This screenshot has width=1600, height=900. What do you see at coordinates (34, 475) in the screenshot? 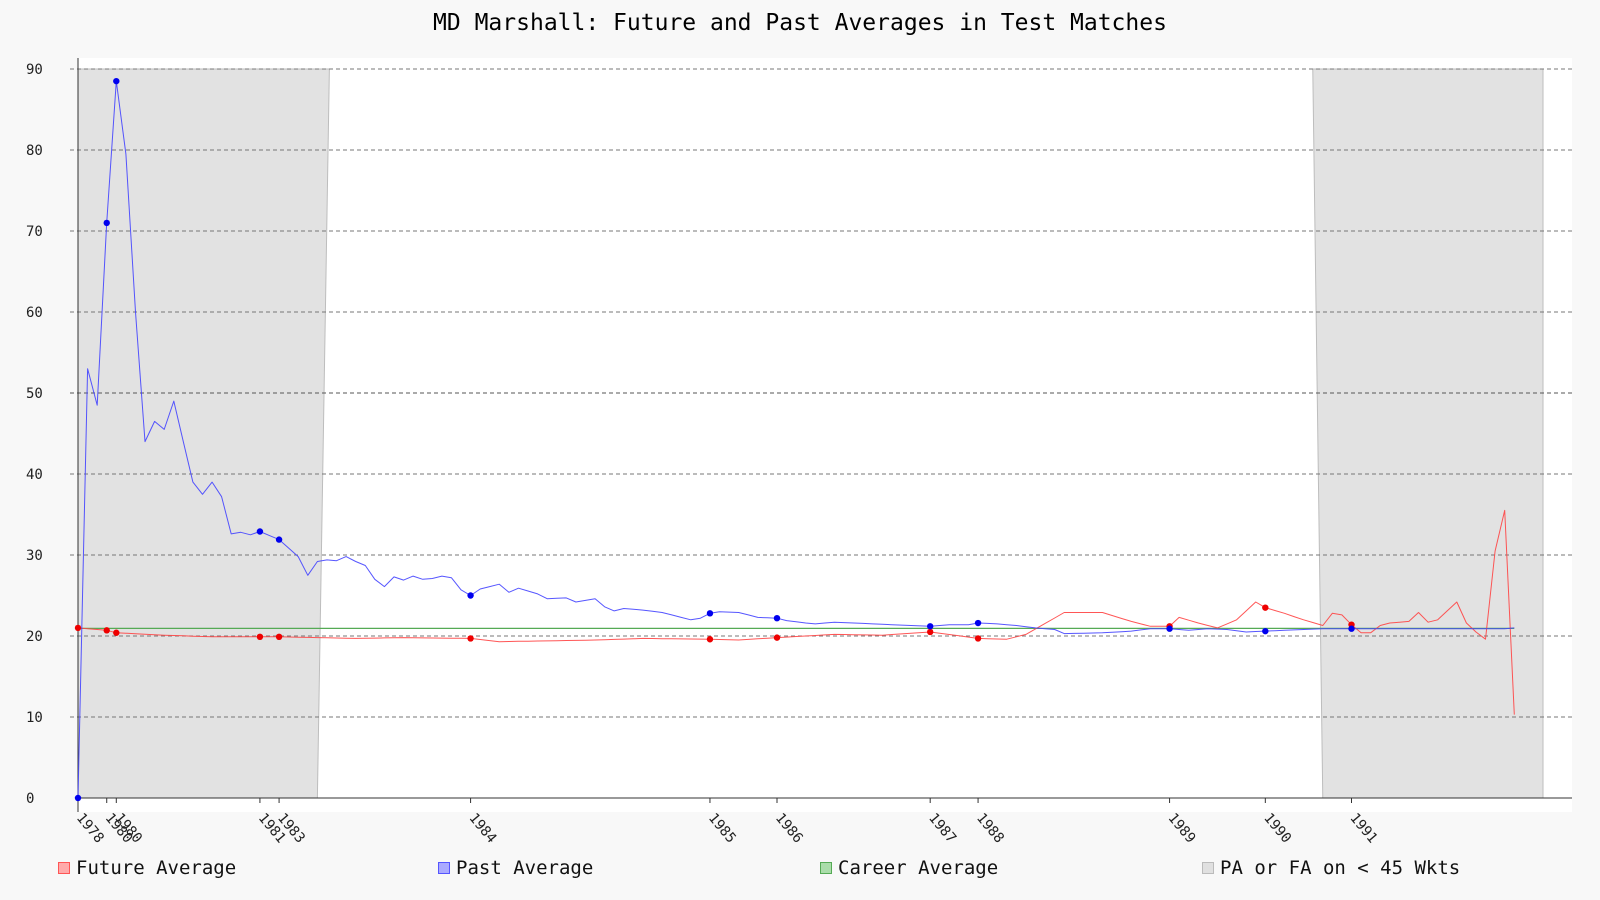
I see `y-tick-label-40: 40` at bounding box center [34, 475].